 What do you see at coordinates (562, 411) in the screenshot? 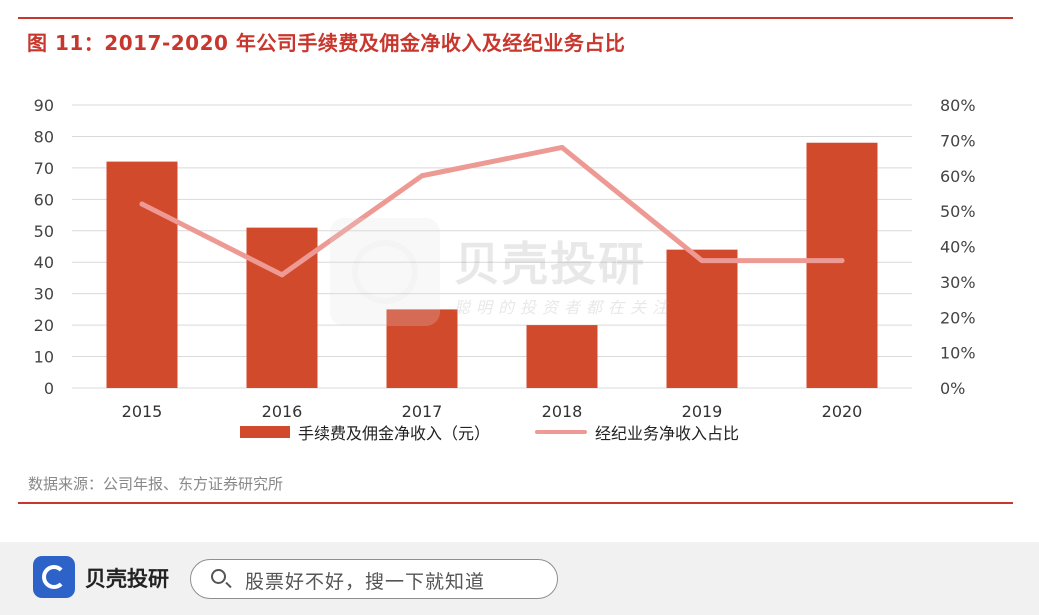
I see `x-tick-label: 2018` at bounding box center [562, 411].